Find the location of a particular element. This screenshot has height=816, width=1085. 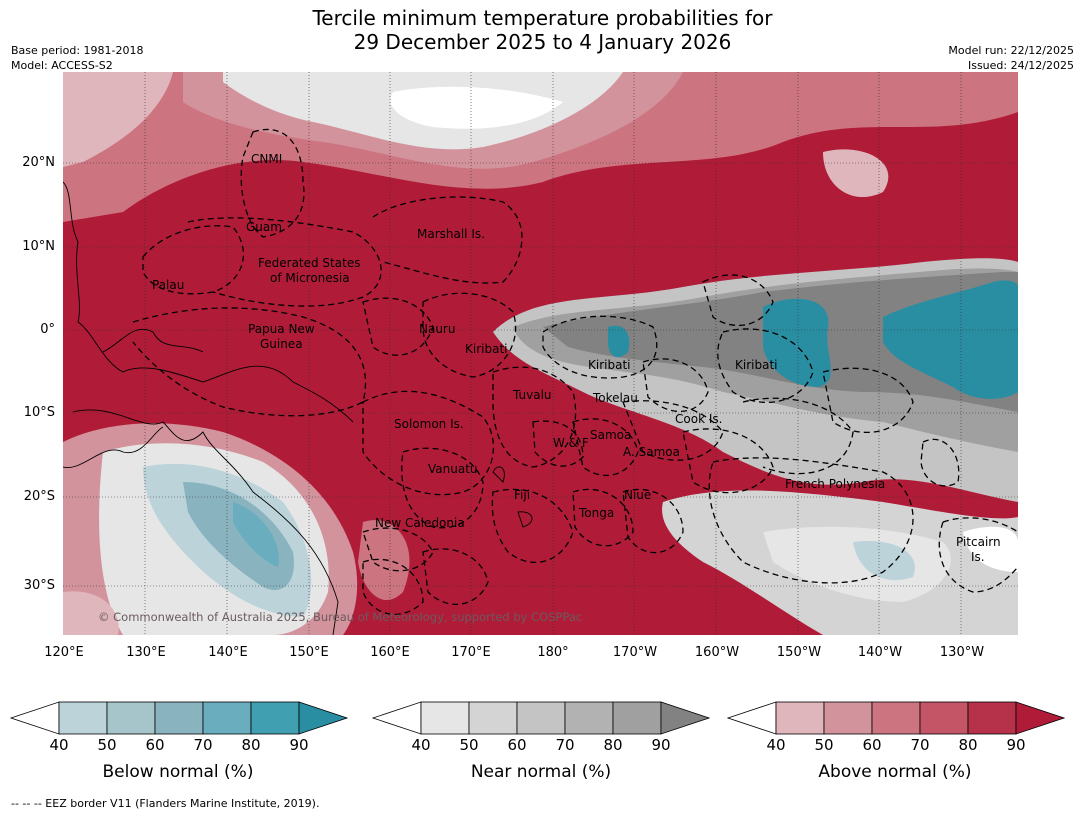

lat-label-10n: 10°N is located at coordinates (38, 246).